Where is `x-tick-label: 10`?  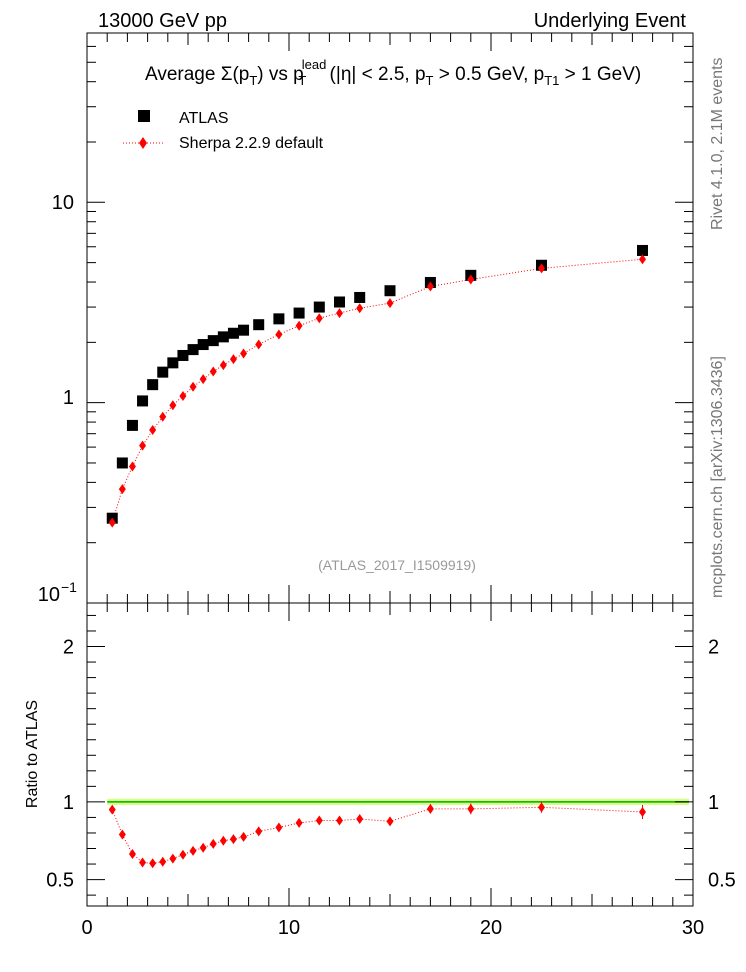 x-tick-label: 10 is located at coordinates (289, 928).